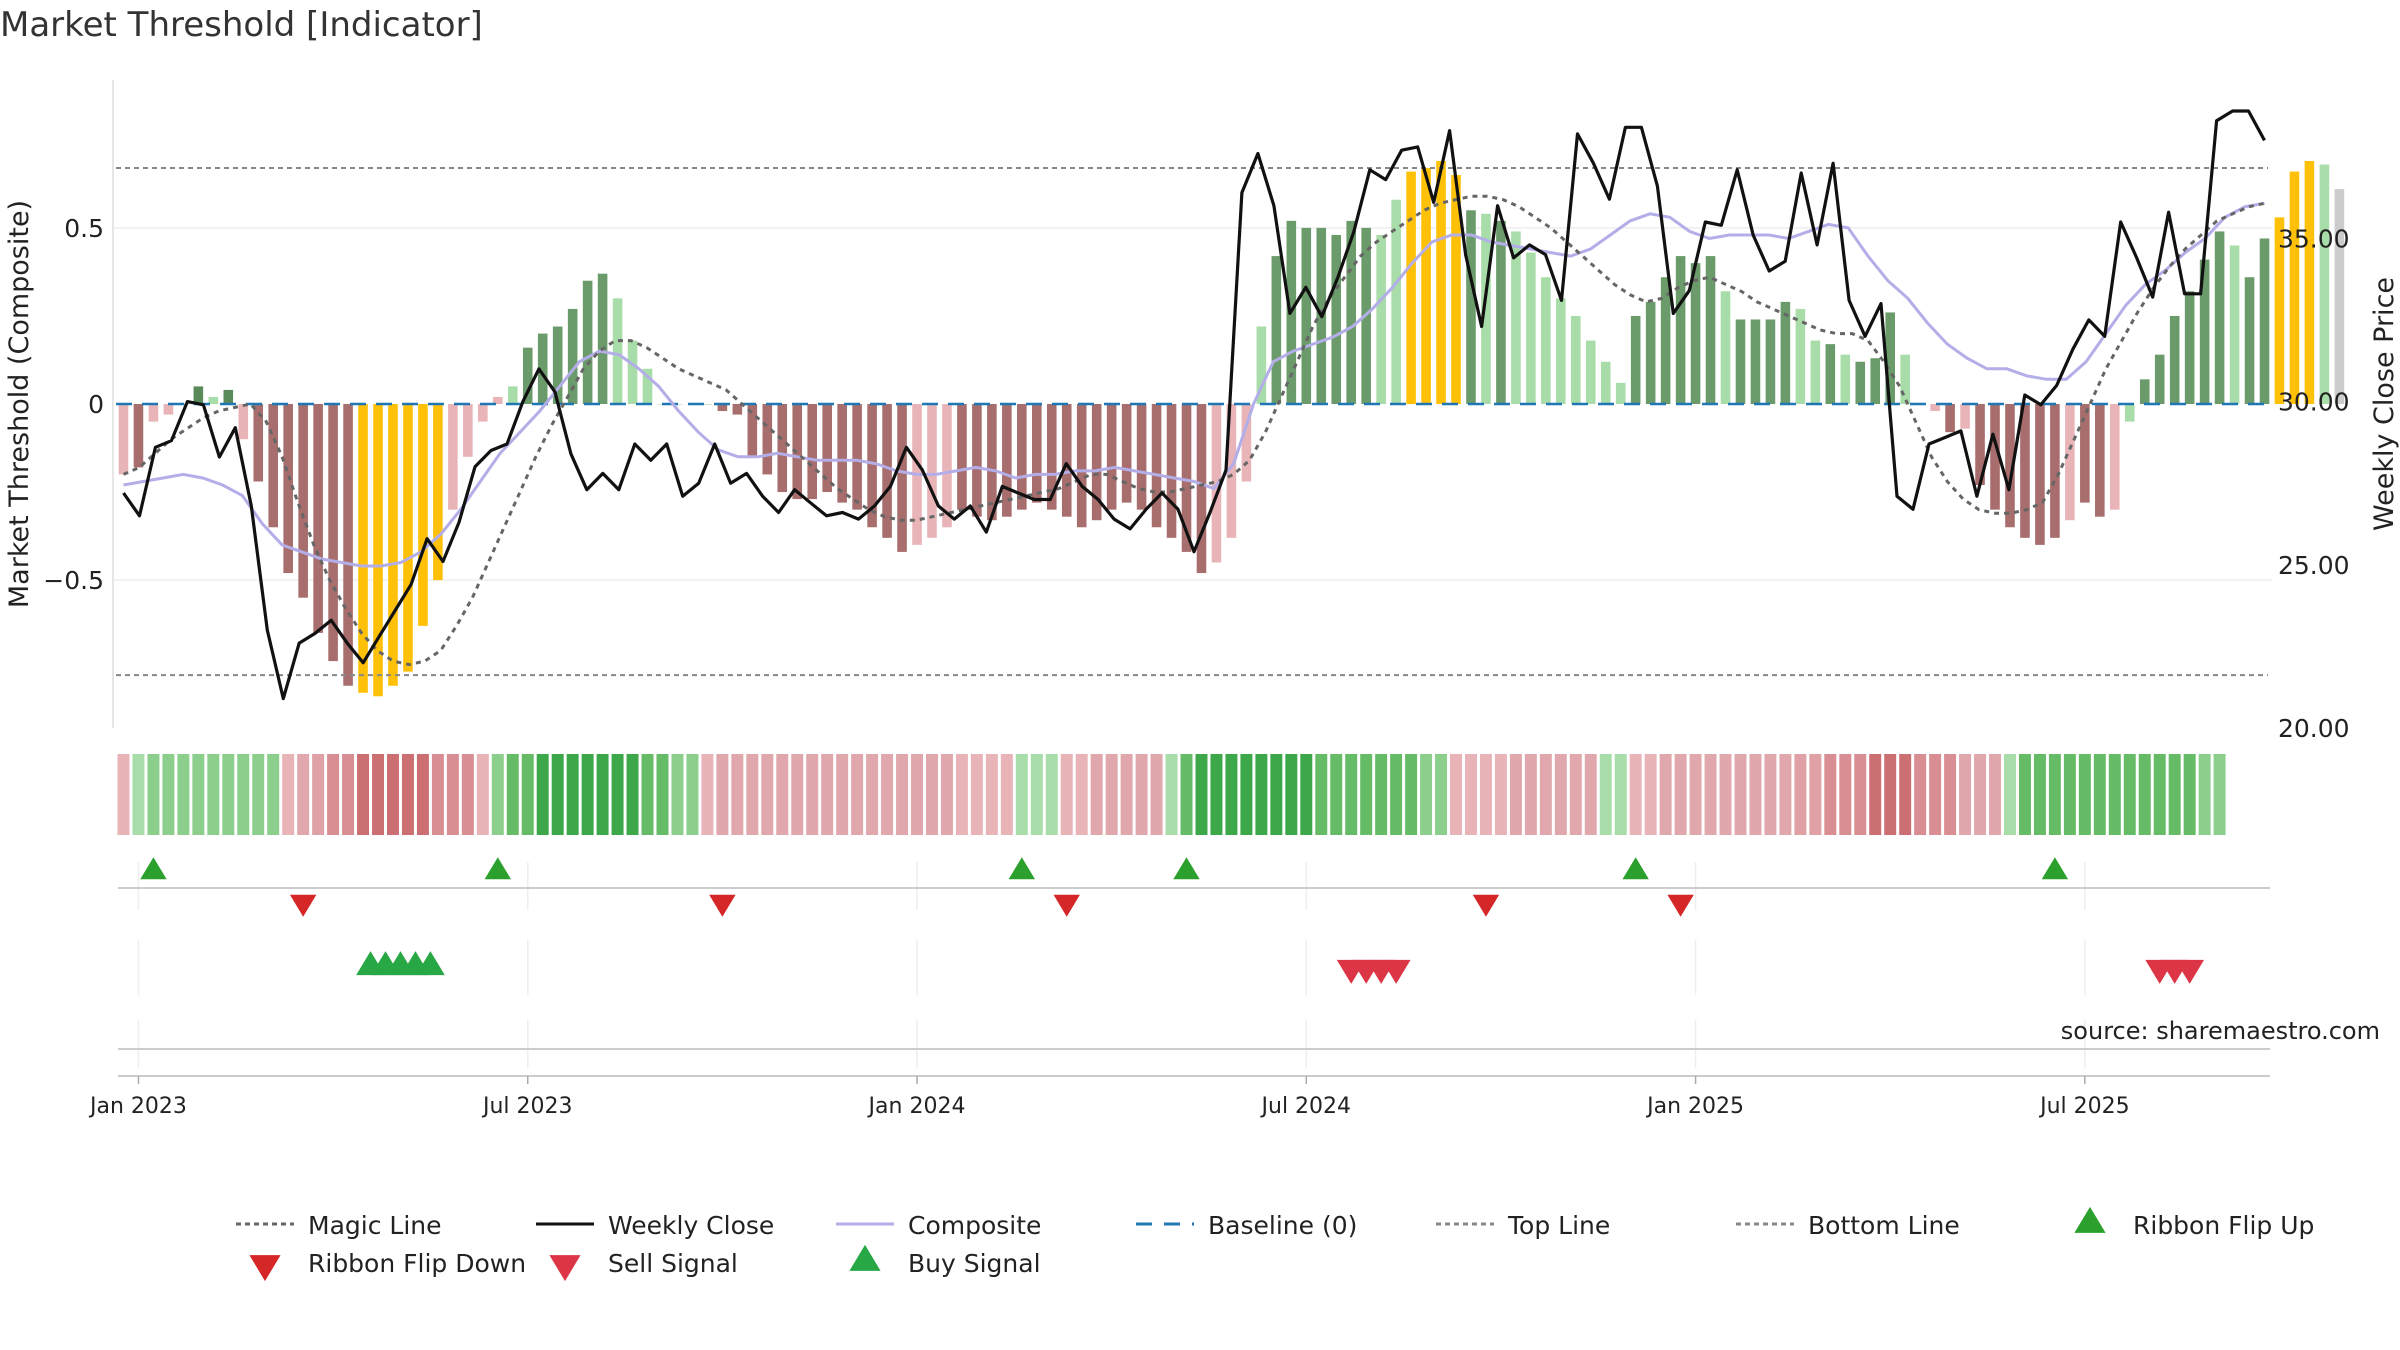 Image resolution: width=2400 pixels, height=1350 pixels. What do you see at coordinates (865, 1257) in the screenshot?
I see `legend-swatch` at bounding box center [865, 1257].